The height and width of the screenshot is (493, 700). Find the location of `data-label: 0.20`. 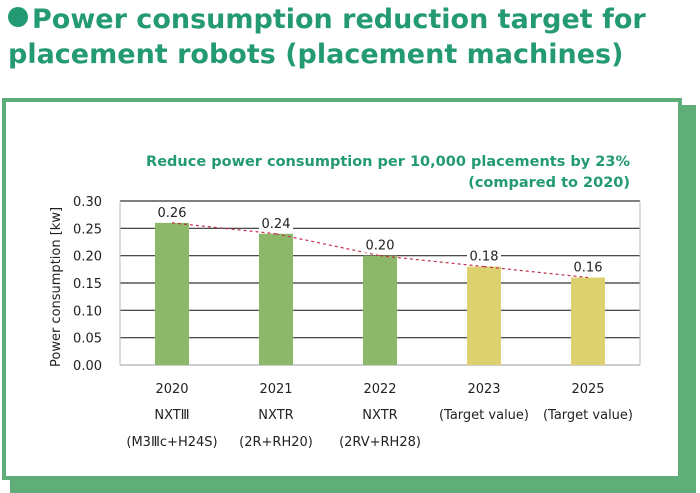

data-label: 0.20 is located at coordinates (380, 246).